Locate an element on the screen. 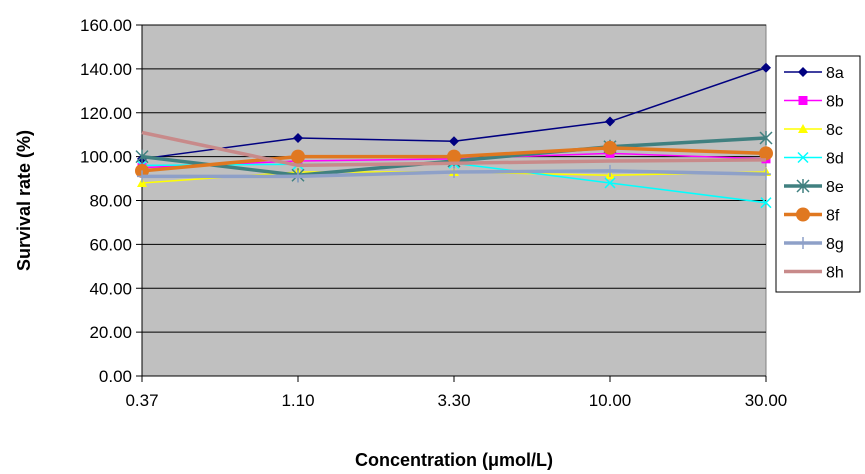 The height and width of the screenshot is (474, 865). legend-marker-8f is located at coordinates (803, 214).